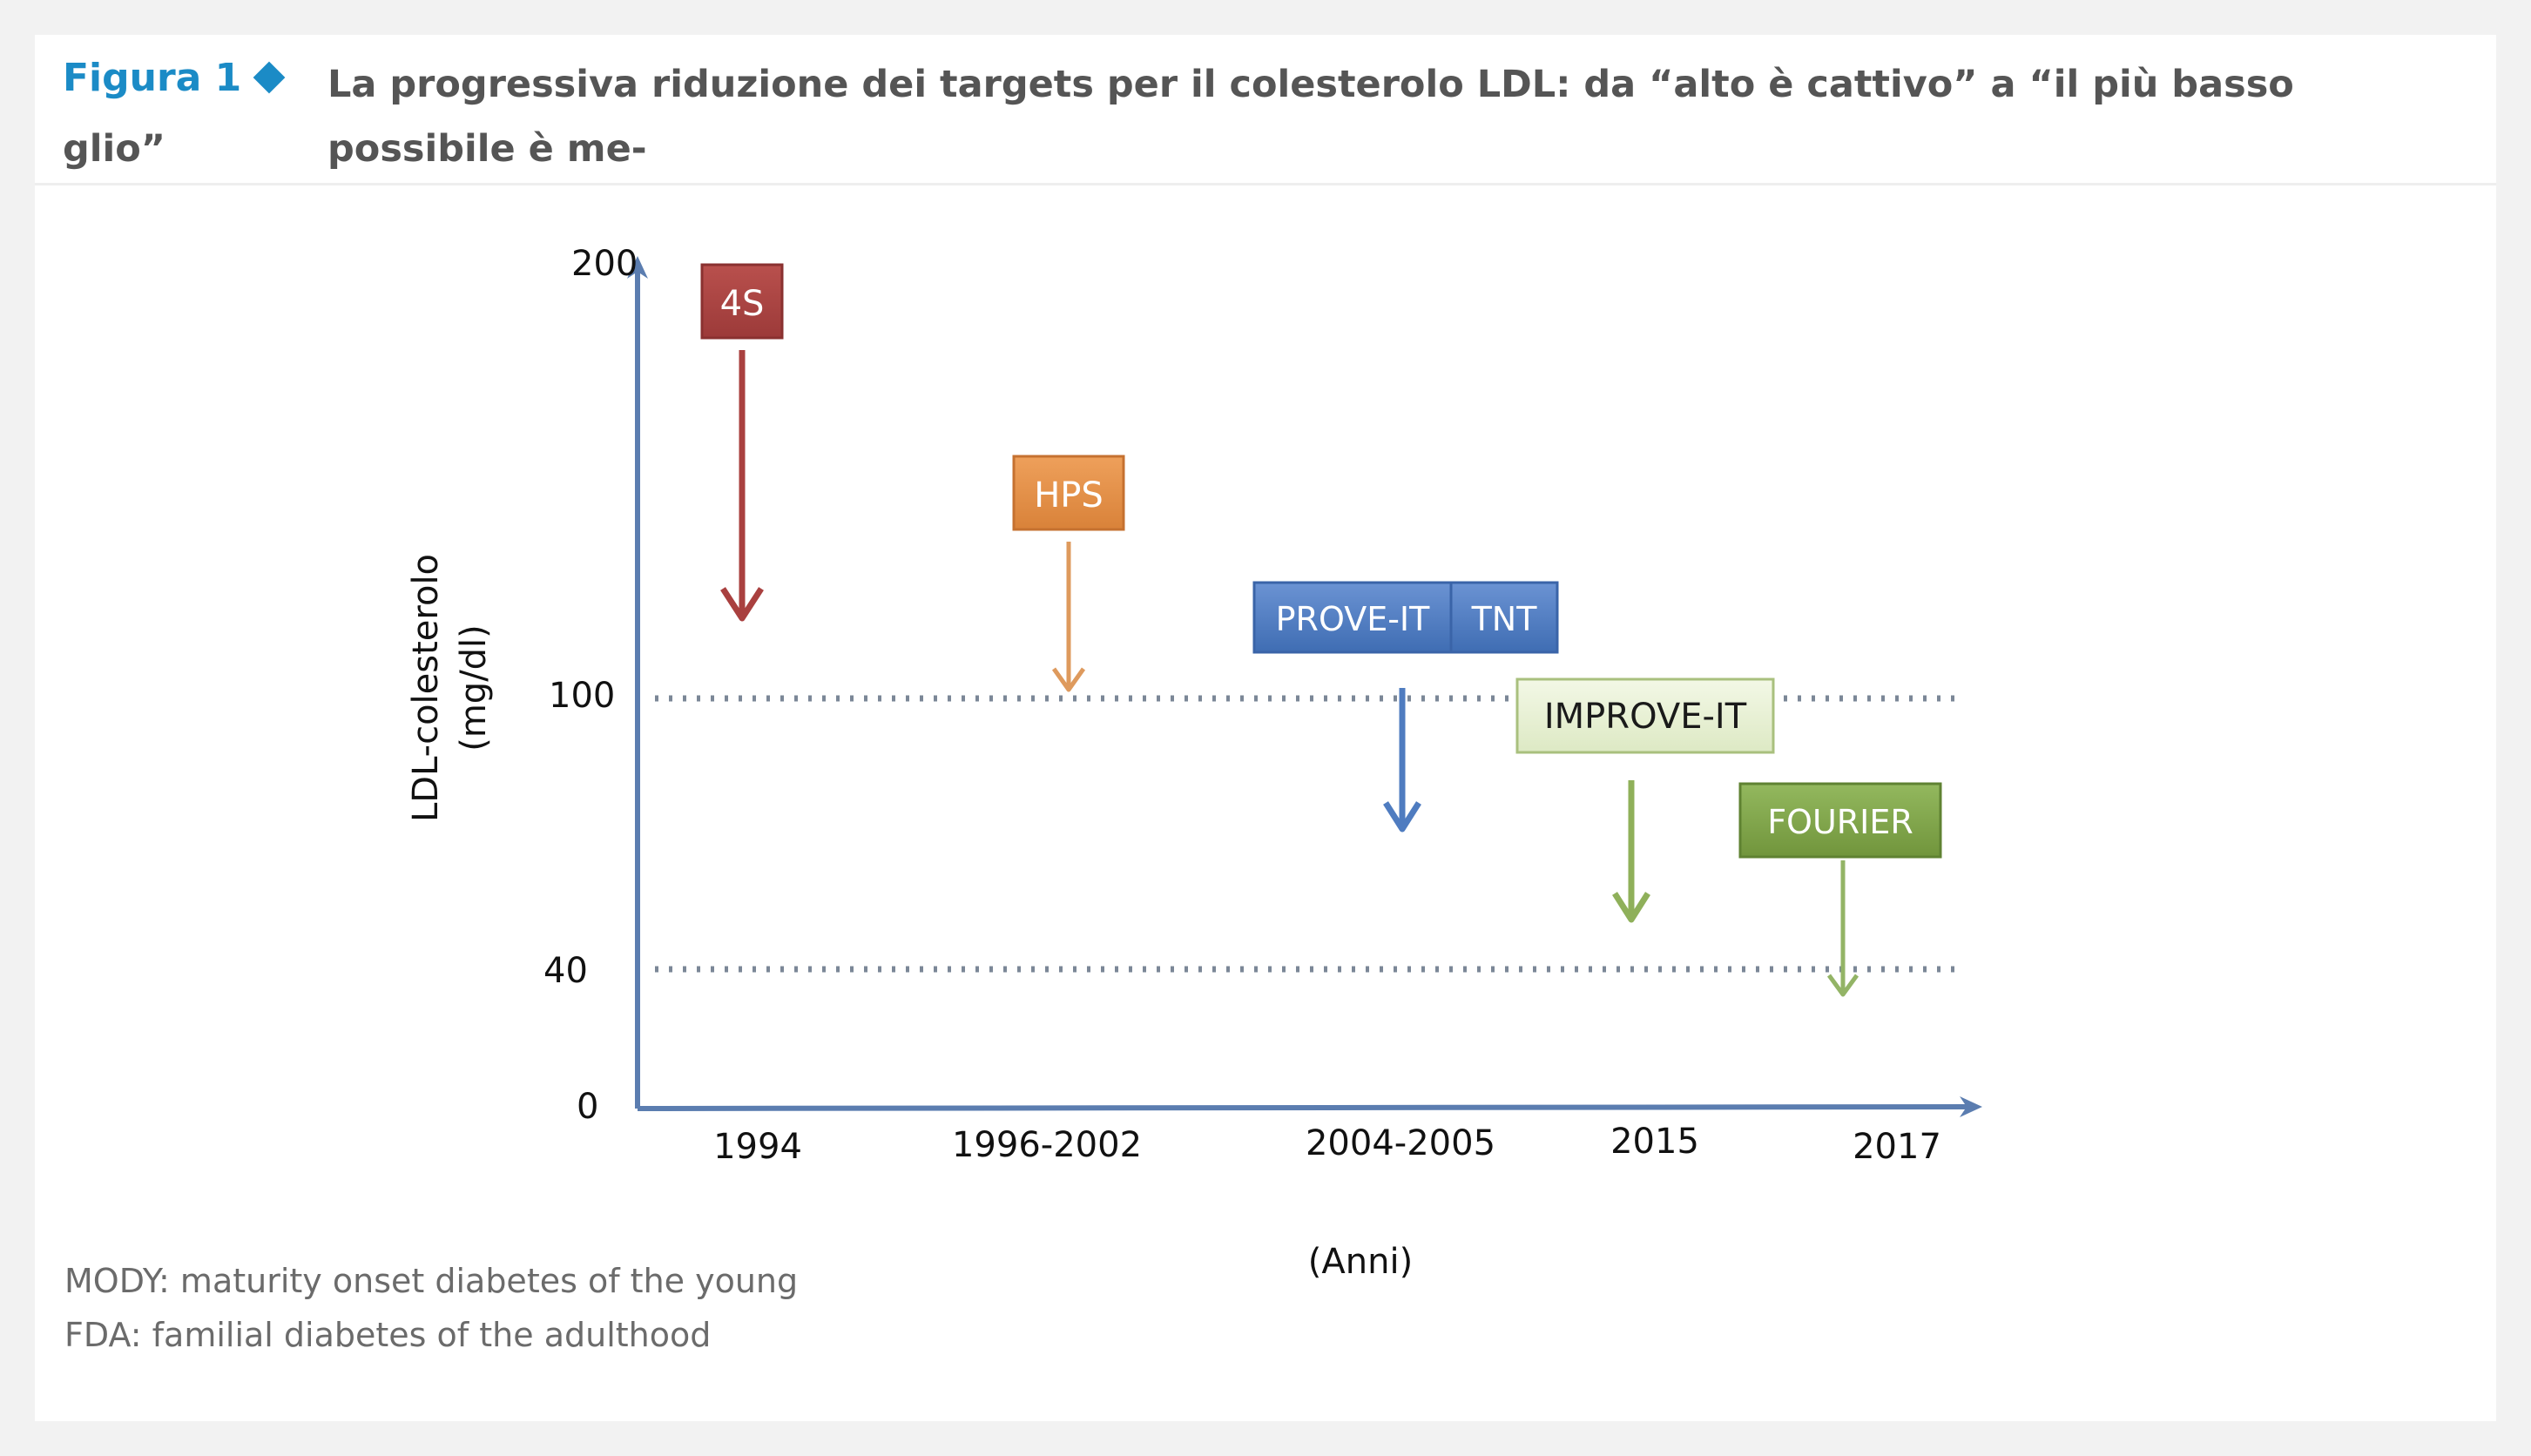 The width and height of the screenshot is (2531, 1456). I want to click on x-period-label: 2015, so click(1654, 1142).